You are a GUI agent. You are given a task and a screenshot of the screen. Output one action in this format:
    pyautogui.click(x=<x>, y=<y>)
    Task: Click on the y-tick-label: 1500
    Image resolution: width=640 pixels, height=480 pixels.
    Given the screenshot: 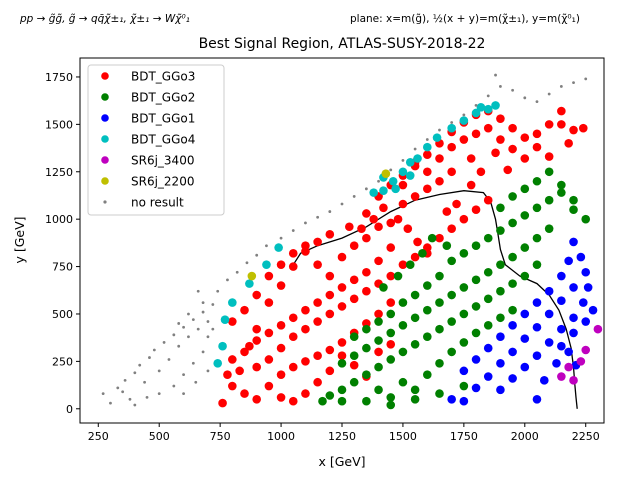 What is the action you would take?
    pyautogui.click(x=59, y=124)
    